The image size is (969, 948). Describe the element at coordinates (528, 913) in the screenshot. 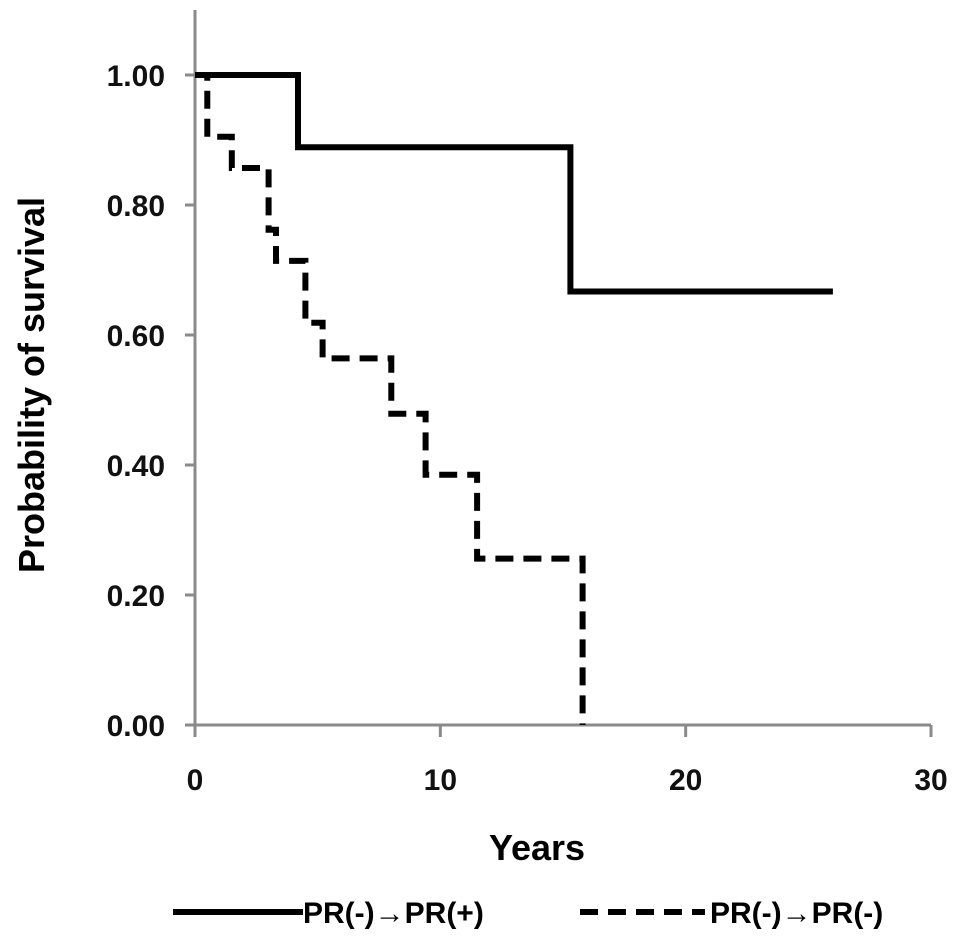

I see `legend: PR(-)→PR(+) PR(-)→PR(-)` at that location.